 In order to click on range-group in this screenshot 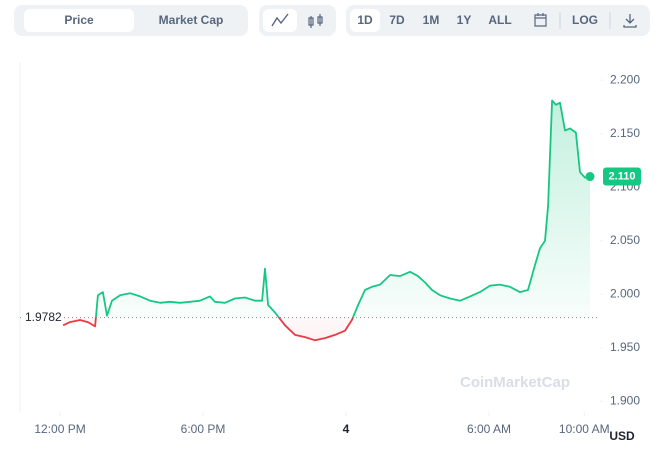, I will do `click(498, 20)`.